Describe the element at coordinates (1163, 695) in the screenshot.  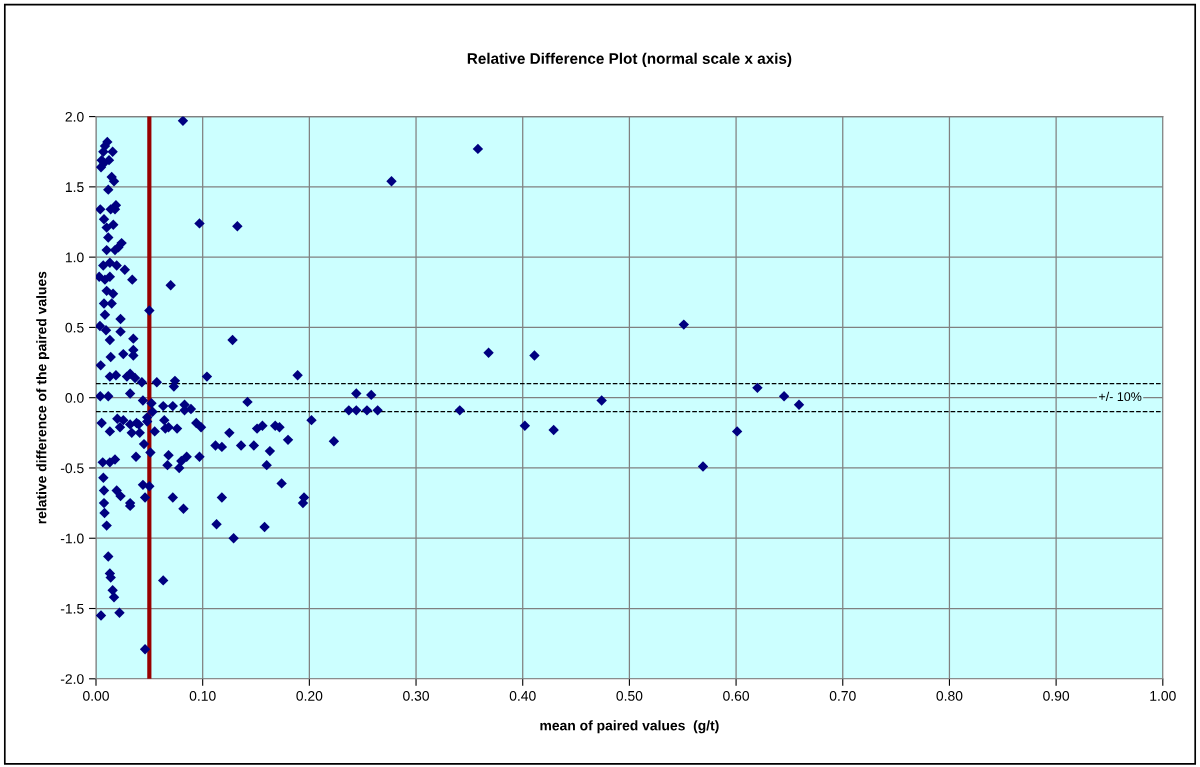
I see `x-tick-label: 1.00` at that location.